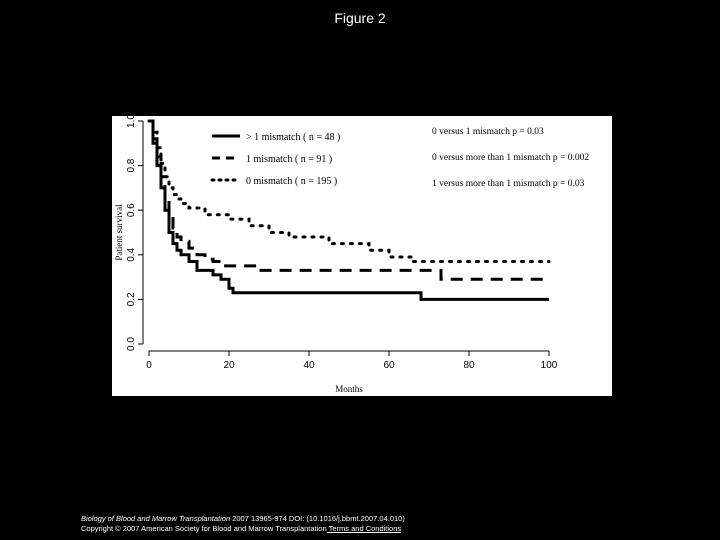 The image size is (720, 540). Describe the element at coordinates (364, 528) in the screenshot. I see `terms-link: Terms and Conditions` at that location.